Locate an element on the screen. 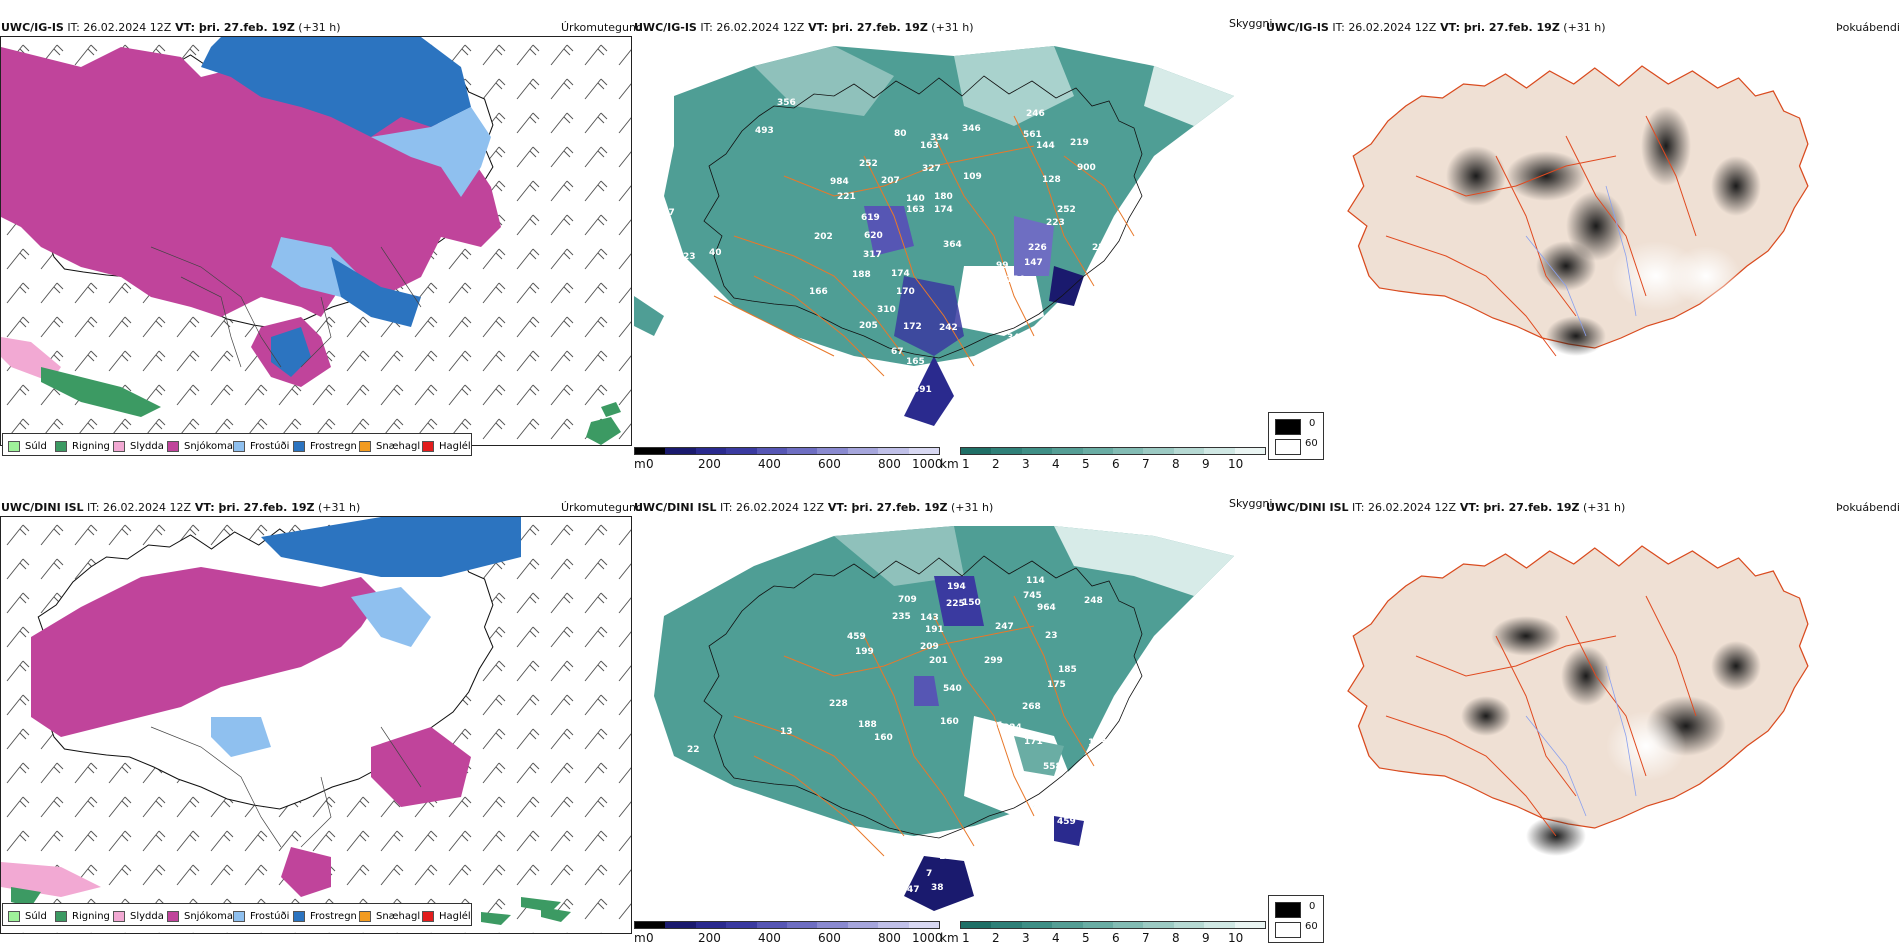 The image size is (1900, 950). legend-swatch-freezing-drizzle is located at coordinates (239, 446).